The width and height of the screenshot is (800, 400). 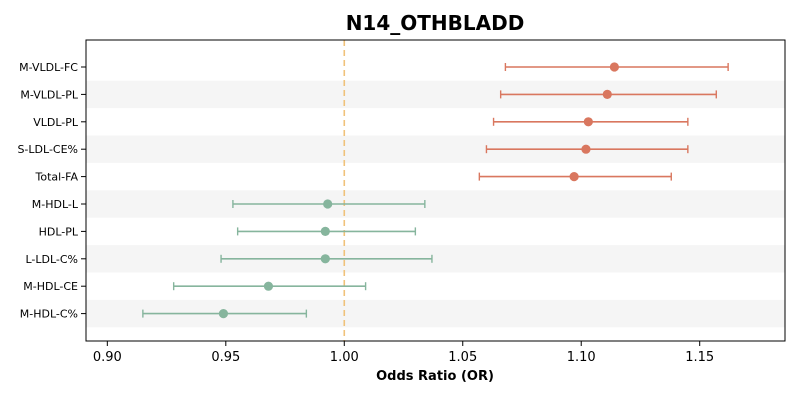 What do you see at coordinates (344, 357) in the screenshot?
I see `x-tick-label: 1.00` at bounding box center [344, 357].